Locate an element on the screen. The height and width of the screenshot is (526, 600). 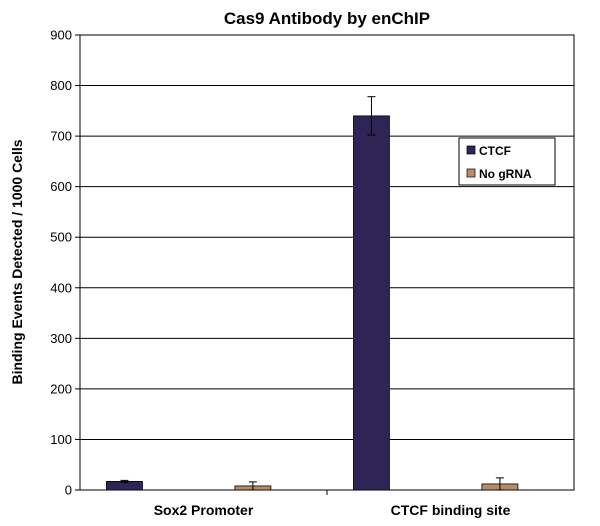
y-tick-label: 800 is located at coordinates (61, 85).